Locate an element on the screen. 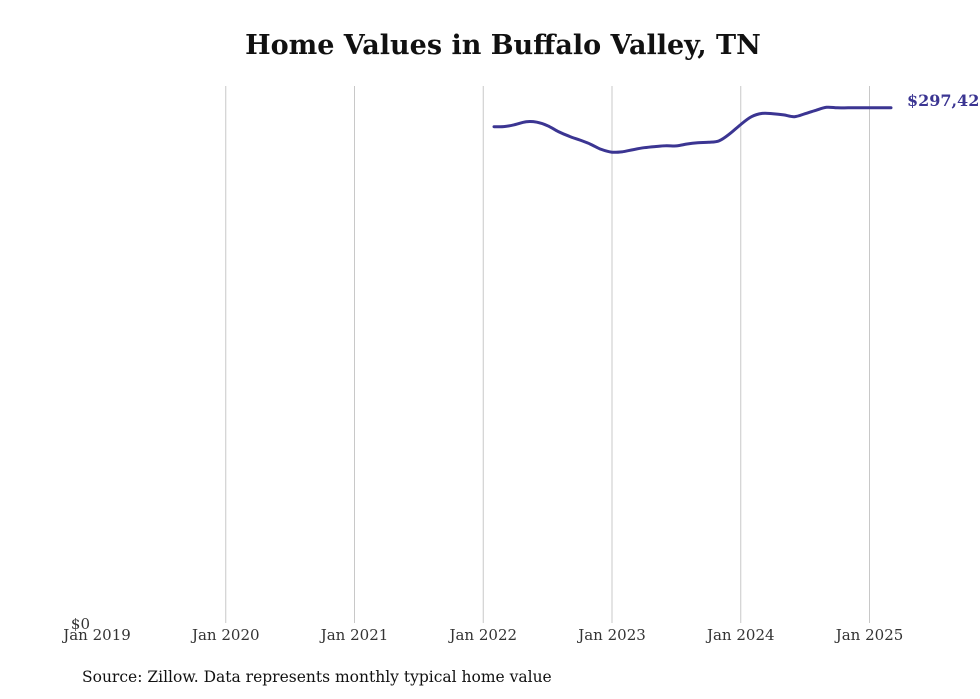  x-tick-label: Jan 2022 is located at coordinates (482, 635).